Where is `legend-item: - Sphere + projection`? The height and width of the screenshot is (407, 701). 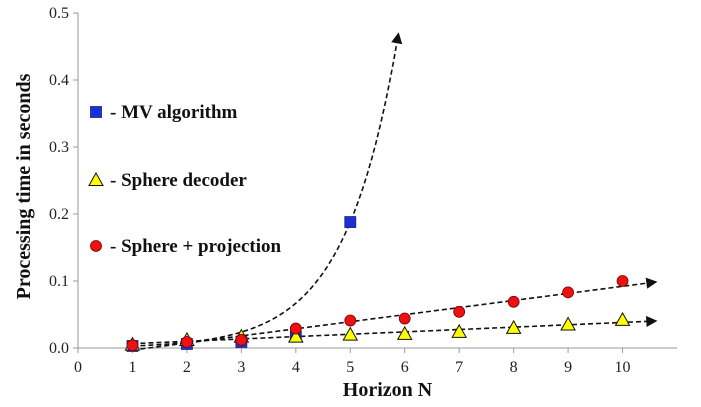 legend-item: - Sphere + projection is located at coordinates (186, 246).